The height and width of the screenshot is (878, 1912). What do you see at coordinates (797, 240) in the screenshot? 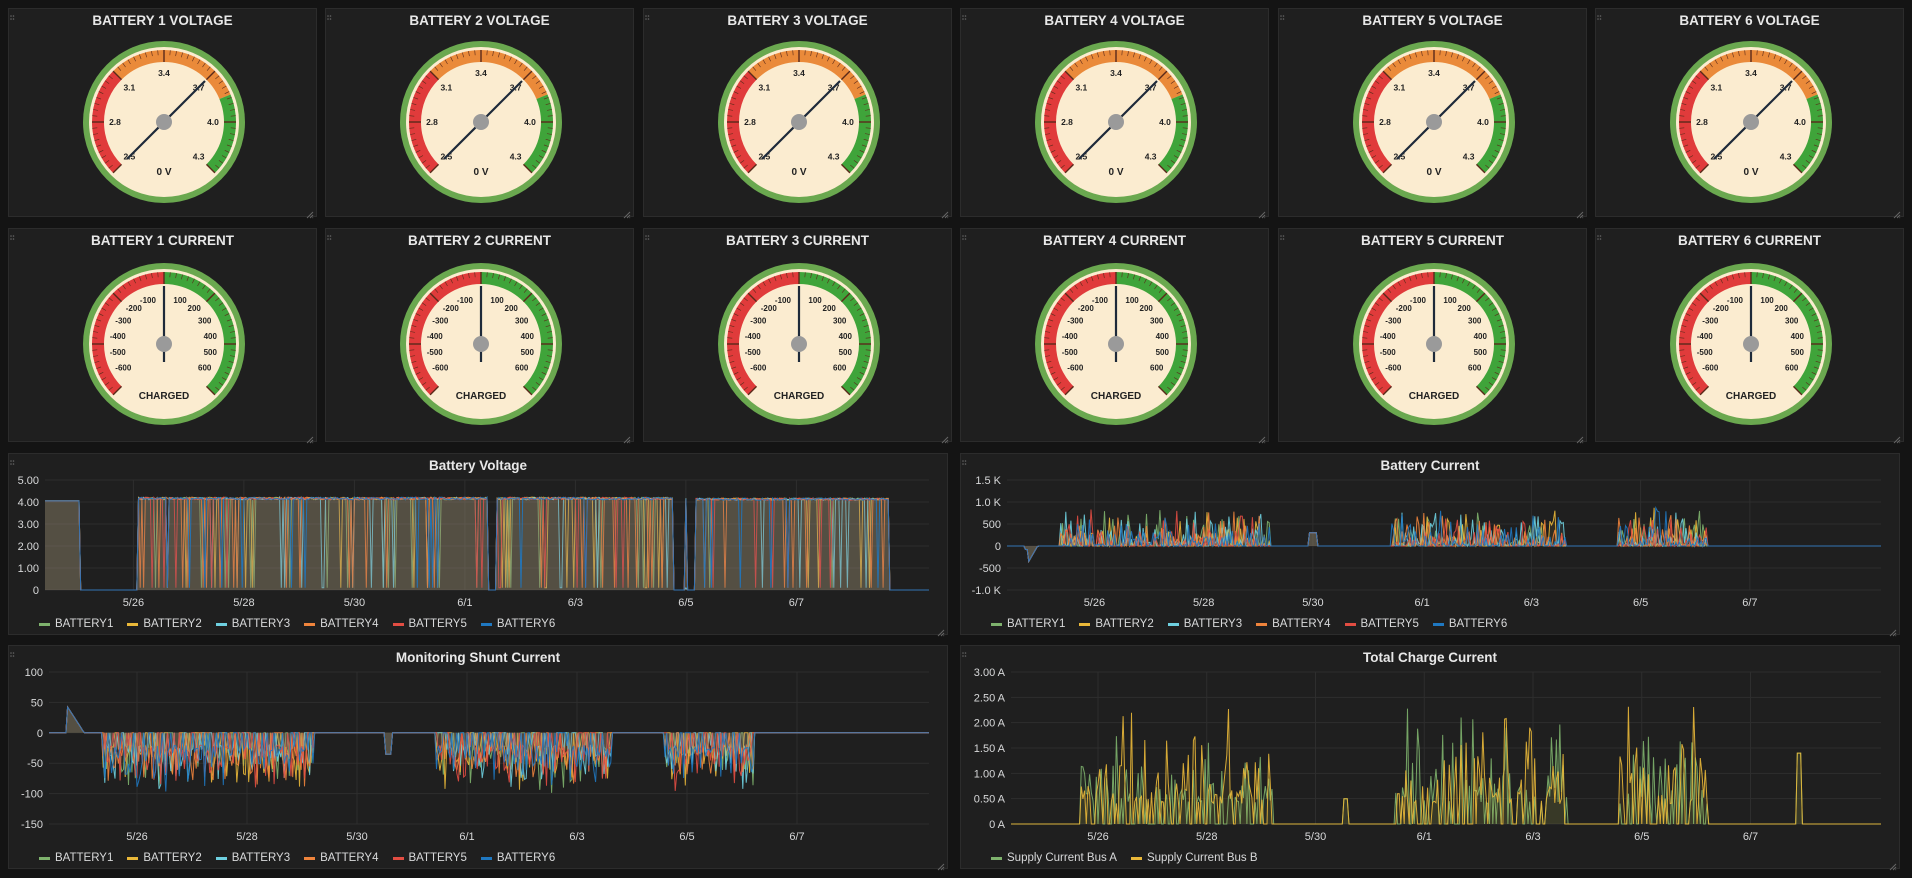
I see `panel-title: BATTERY 3 CURRENT` at bounding box center [797, 240].